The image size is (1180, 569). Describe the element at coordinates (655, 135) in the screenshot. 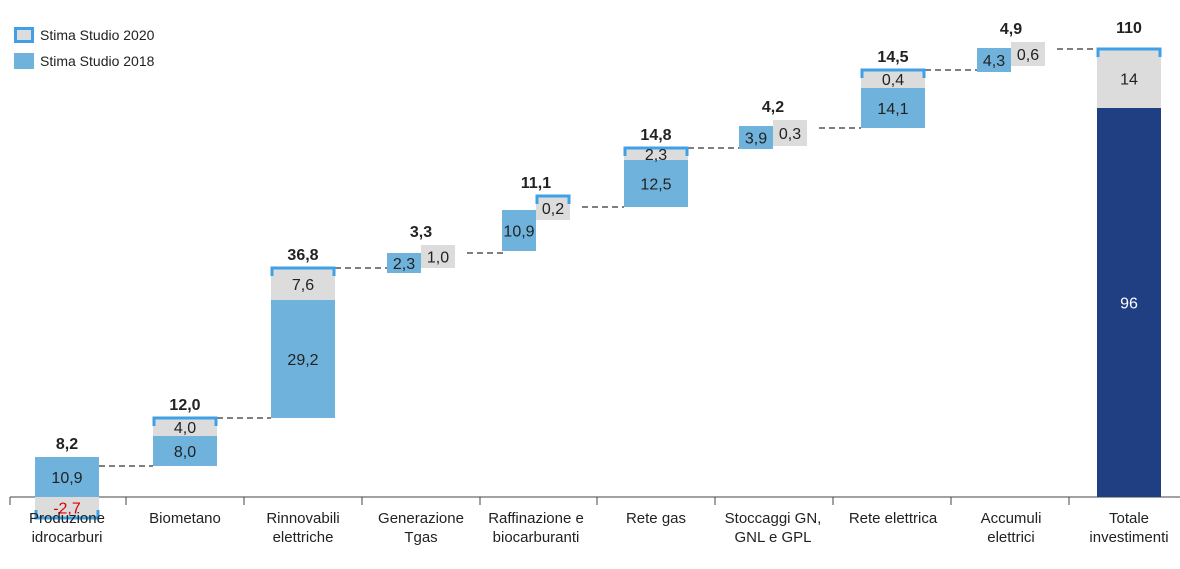

I see `total-label: 14,8` at that location.